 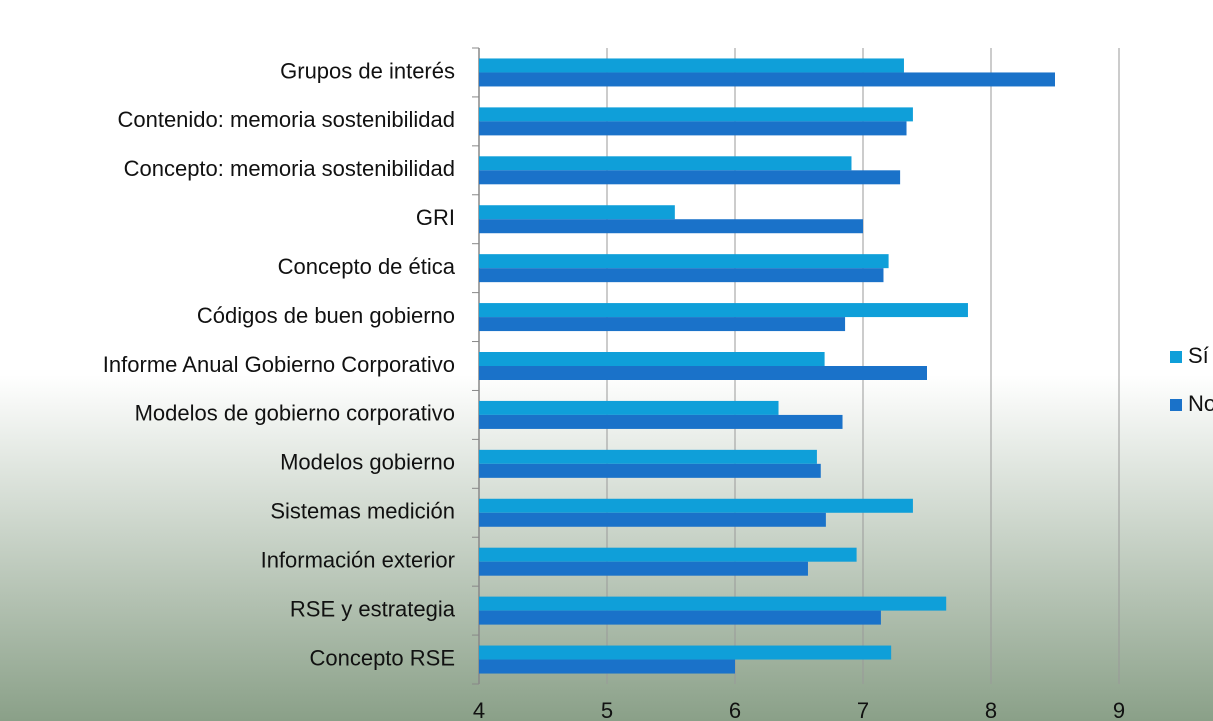 I want to click on y-tick-label: GRI, so click(x=435, y=217).